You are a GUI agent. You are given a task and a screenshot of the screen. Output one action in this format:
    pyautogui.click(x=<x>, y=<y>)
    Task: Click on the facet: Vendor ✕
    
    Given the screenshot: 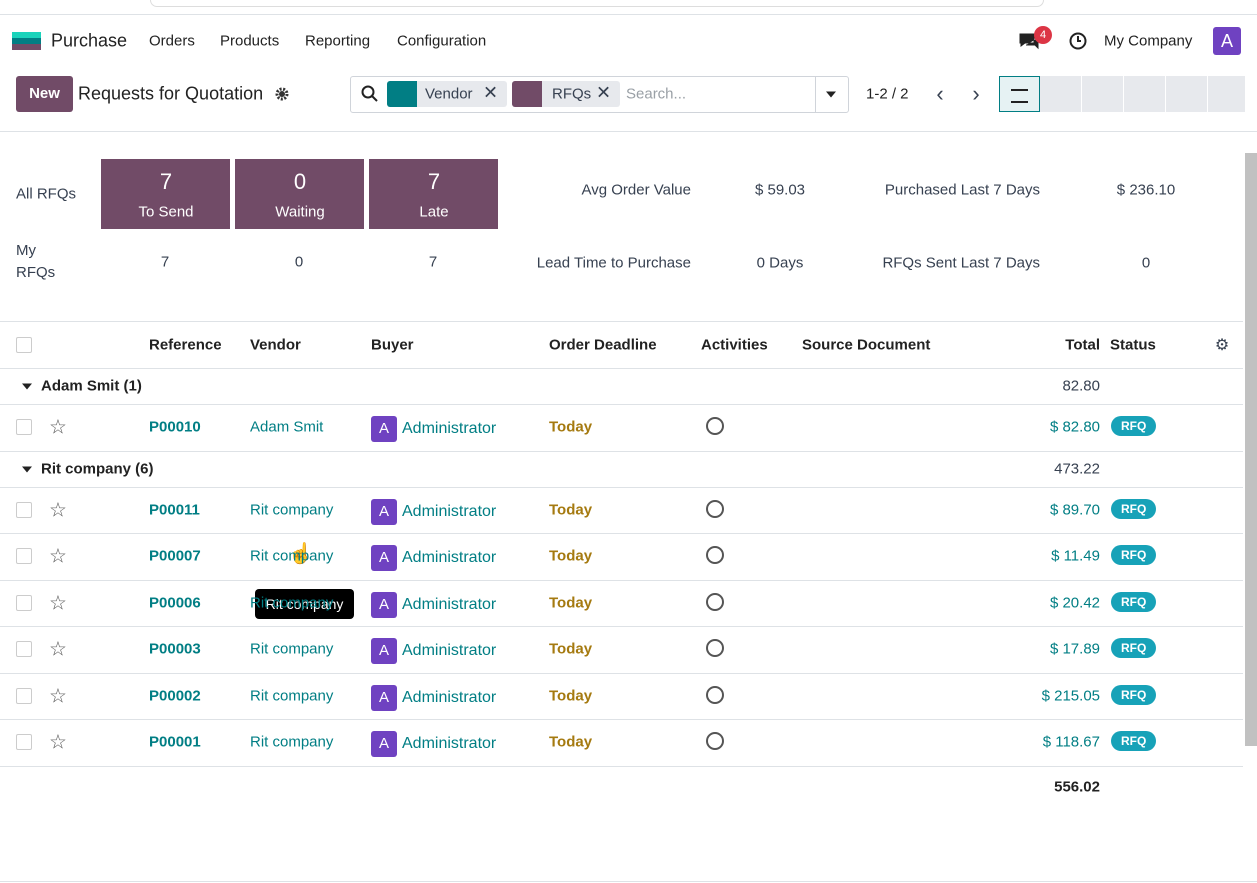 What is the action you would take?
    pyautogui.click(x=447, y=94)
    